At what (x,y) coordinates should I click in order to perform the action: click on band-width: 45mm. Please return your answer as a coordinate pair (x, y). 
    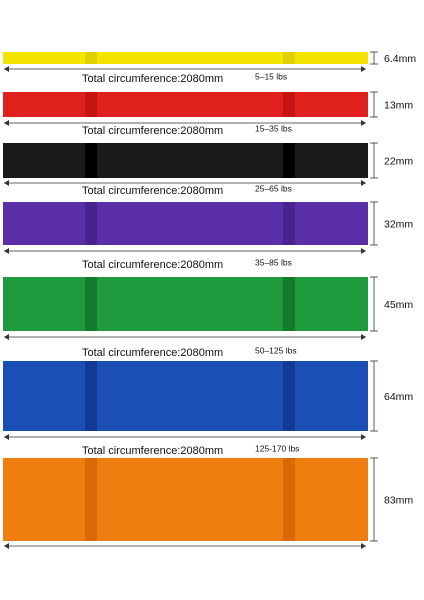
    Looking at the image, I should click on (398, 305).